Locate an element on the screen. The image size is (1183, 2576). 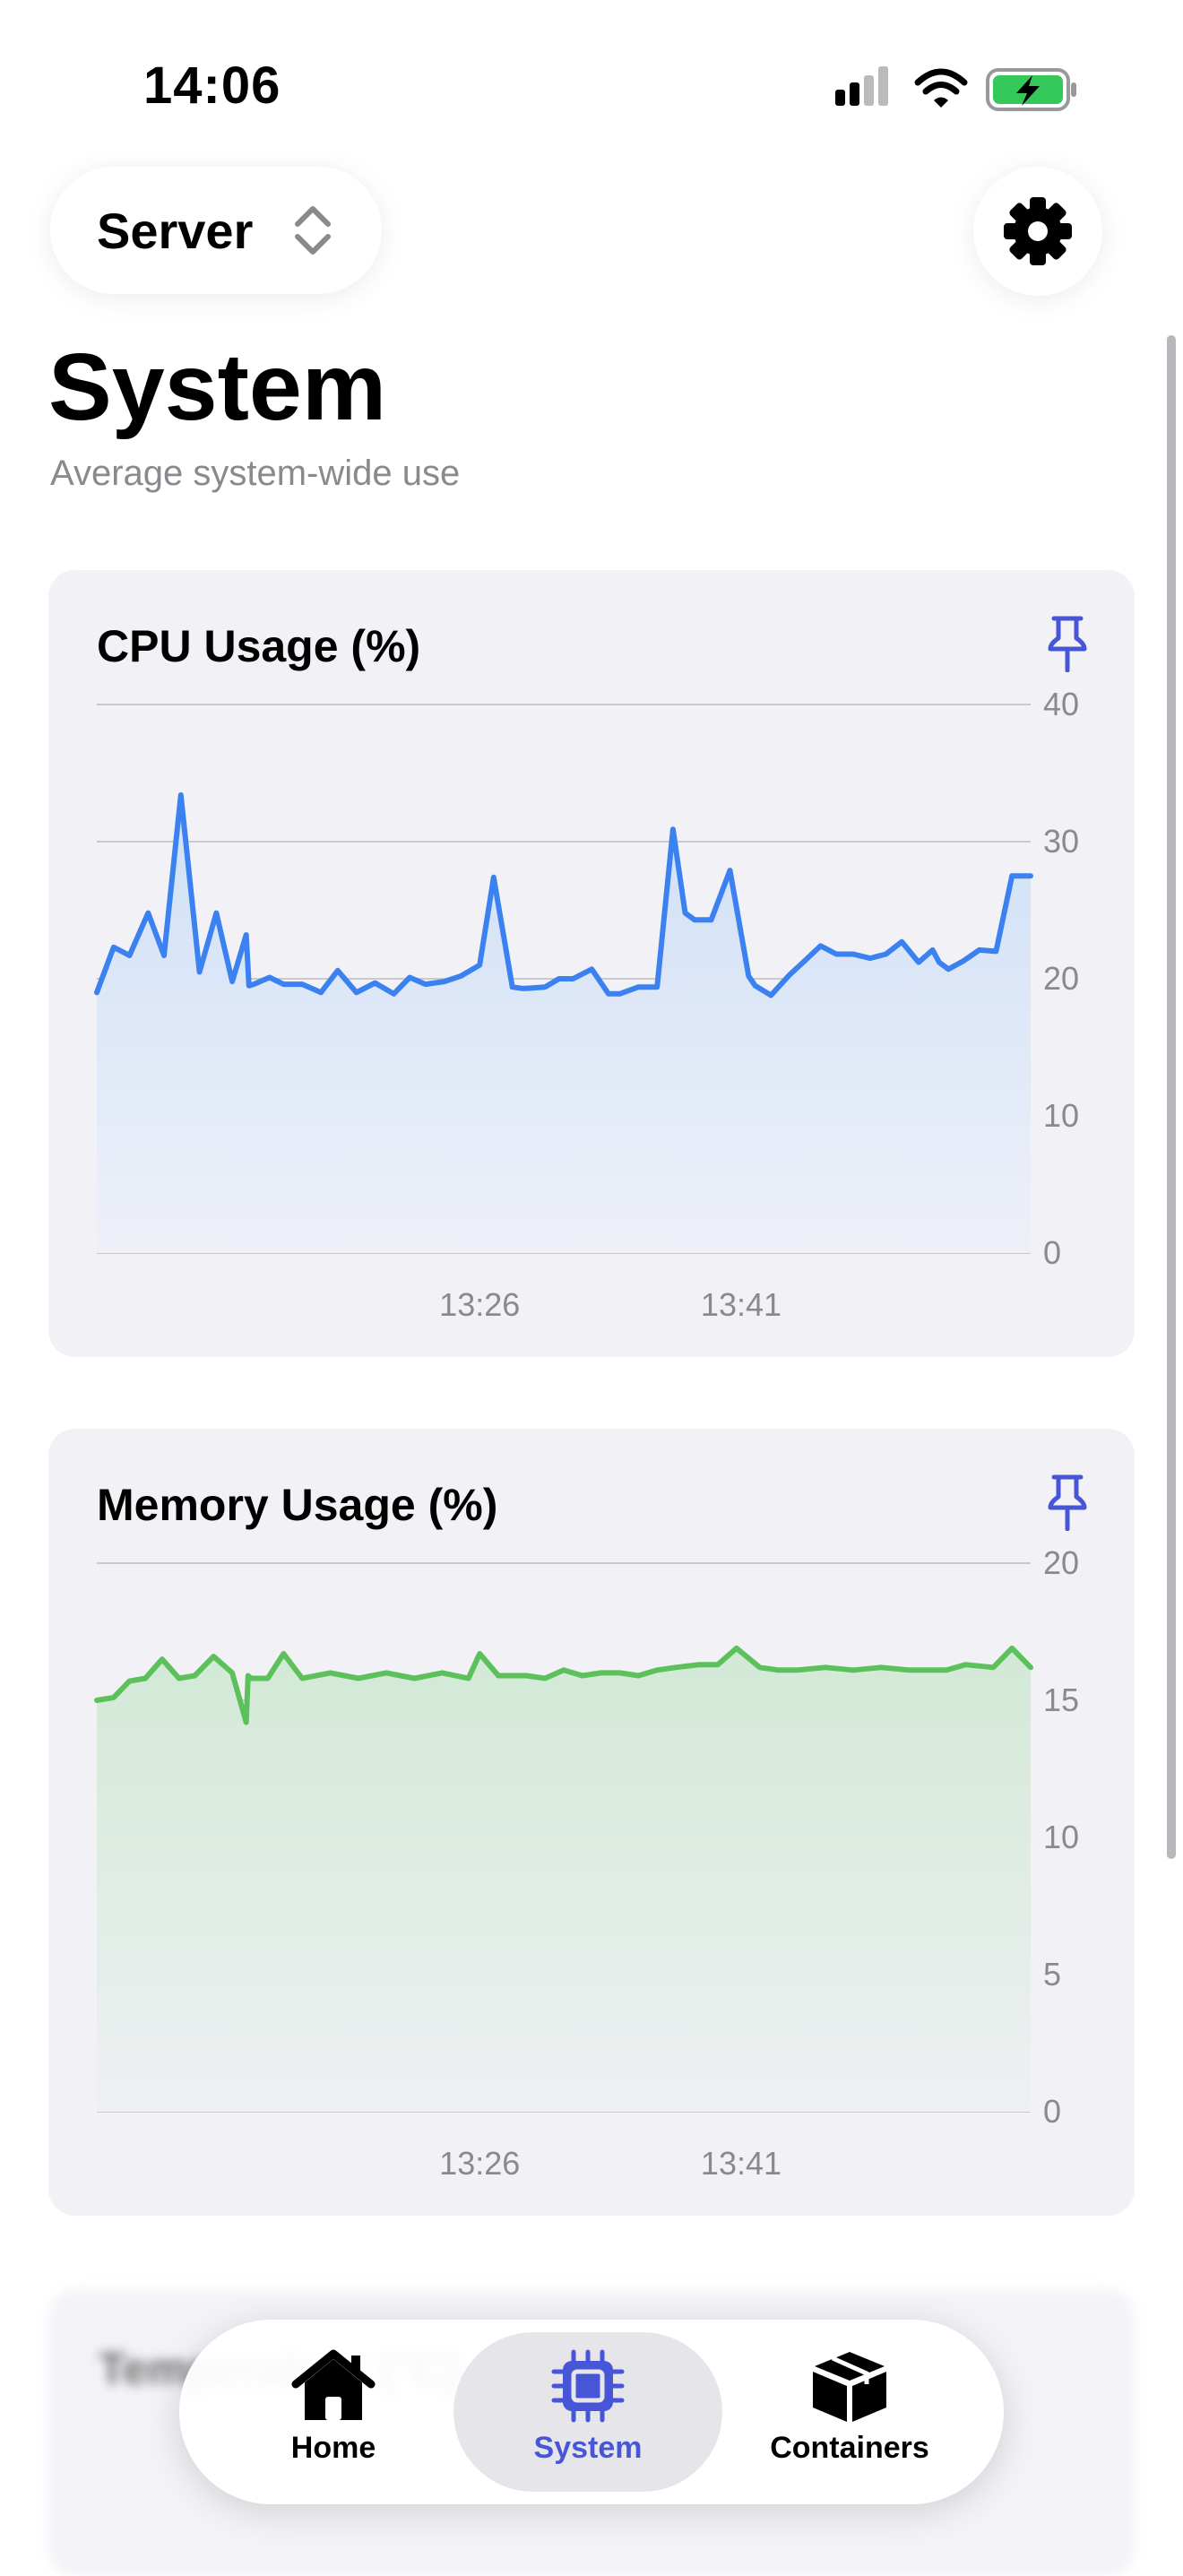
tab-home: Home is located at coordinates (334, 2412).